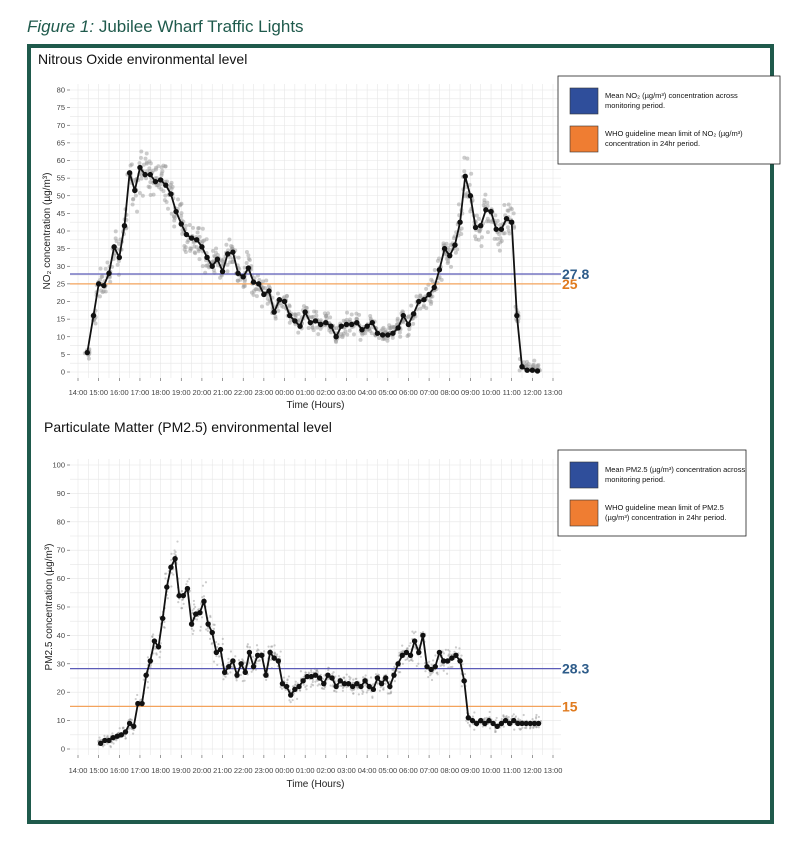 The image size is (800, 852). Describe the element at coordinates (553, 770) in the screenshot. I see `x-tick-label: 13:00` at that location.